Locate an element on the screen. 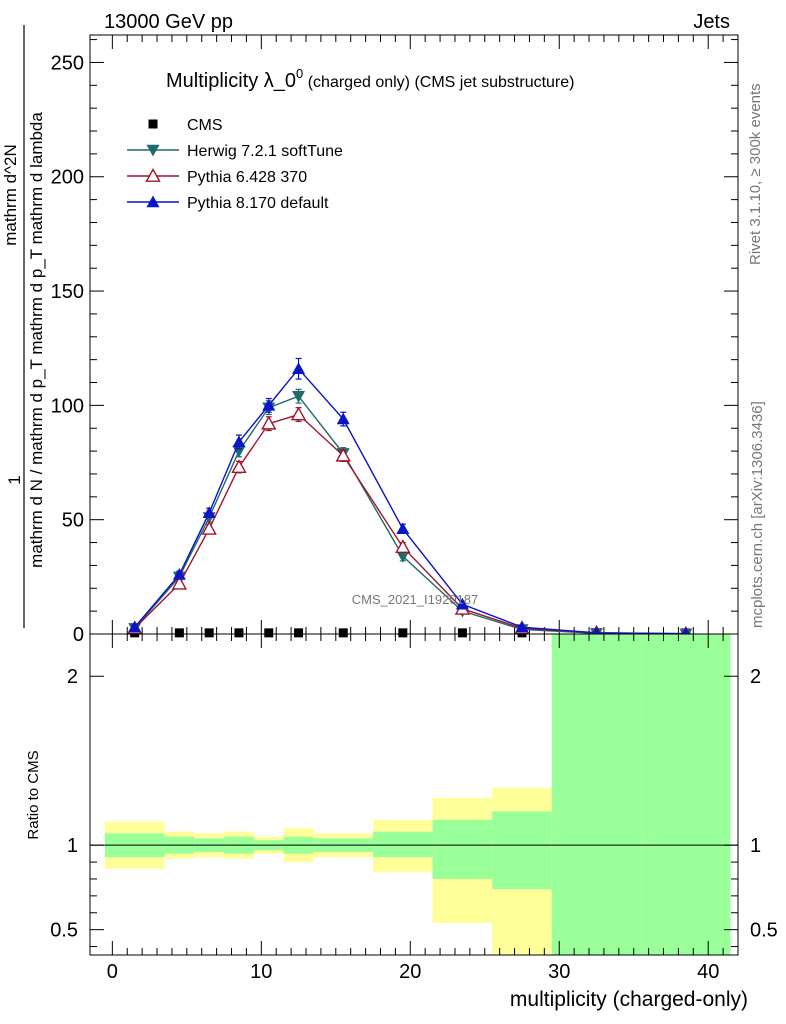 The height and width of the screenshot is (1024, 786). title-suffix: (charged only) (CMS jet substructure) is located at coordinates (438, 82).